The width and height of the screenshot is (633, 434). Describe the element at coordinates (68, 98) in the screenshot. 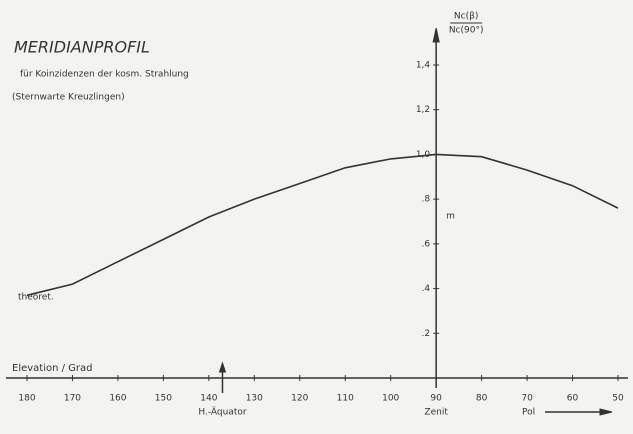

I see `source: (Sternwarte Kreuzlingen)` at that location.